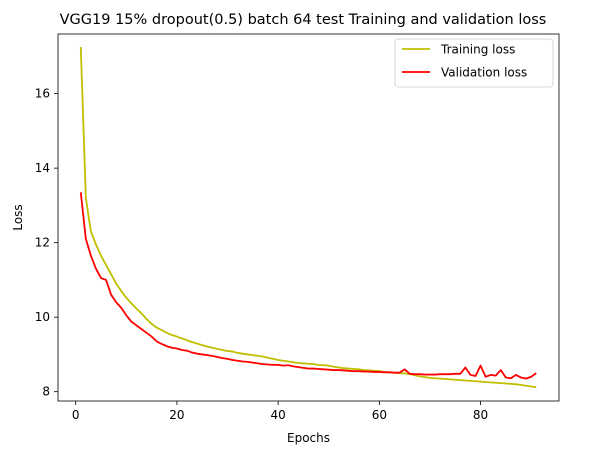 This screenshot has width=593, height=455. Describe the element at coordinates (42, 317) in the screenshot. I see `y-tick-label: 10` at that location.